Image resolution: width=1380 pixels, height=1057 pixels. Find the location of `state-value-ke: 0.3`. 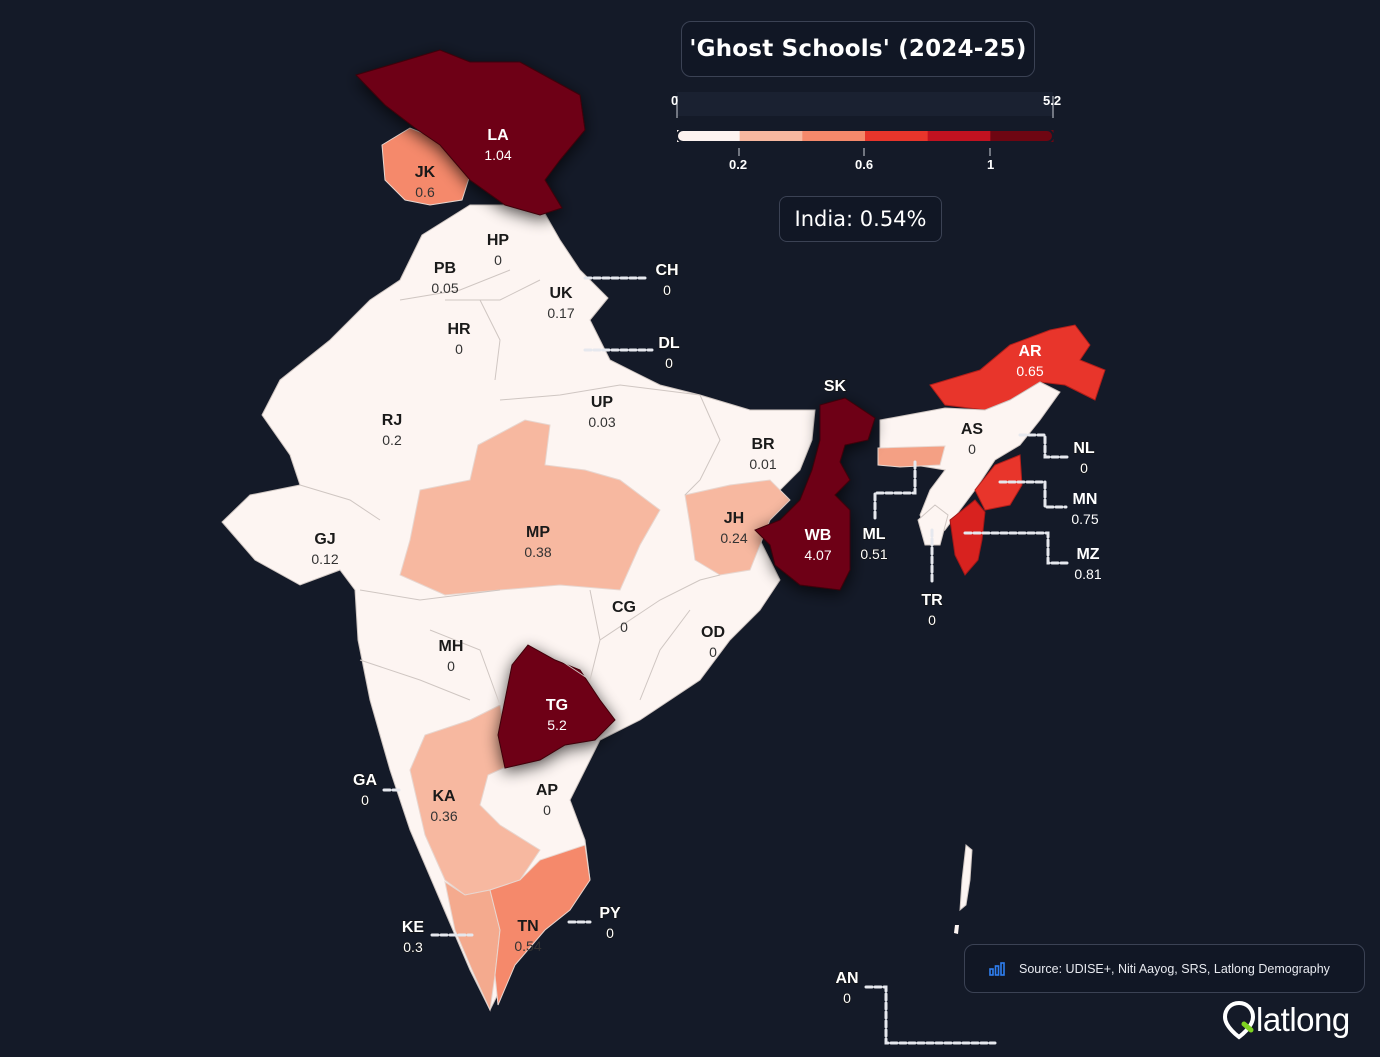

state-value-ke: 0.3 is located at coordinates (413, 947).